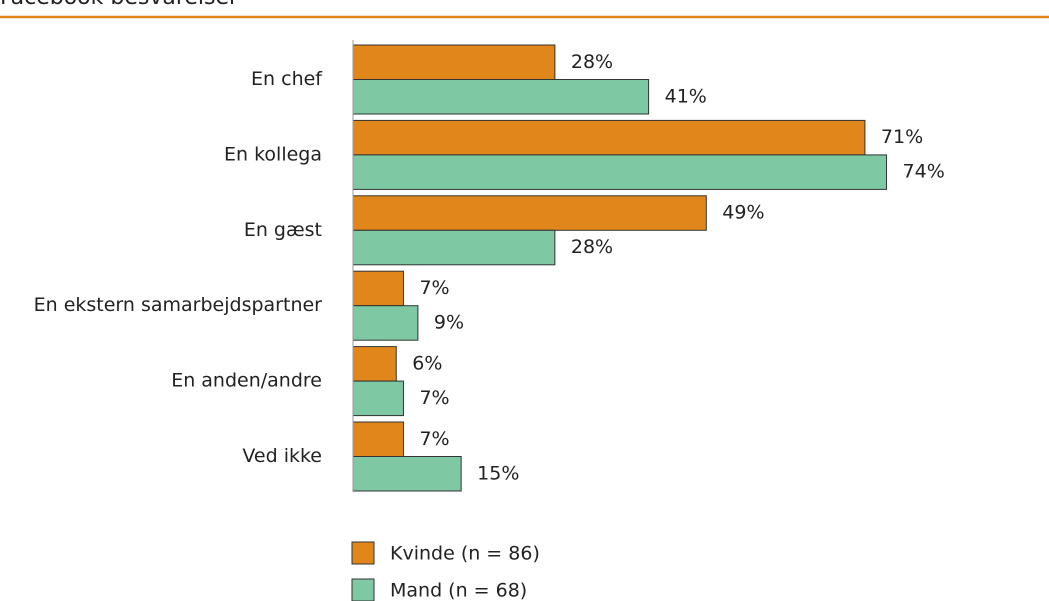 The height and width of the screenshot is (601, 1049). Describe the element at coordinates (924, 172) in the screenshot. I see `value-label: 74%` at that location.